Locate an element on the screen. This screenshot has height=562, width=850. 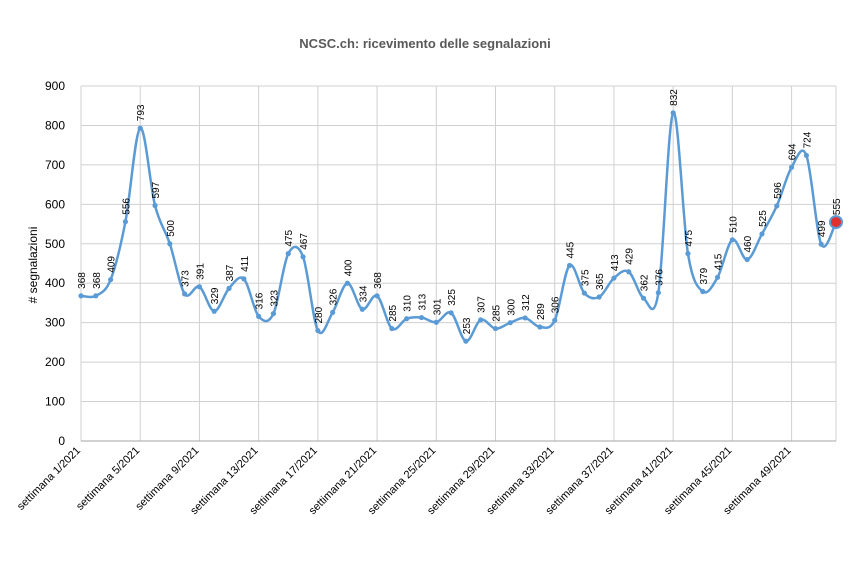
data-label: 467 is located at coordinates (304, 241).